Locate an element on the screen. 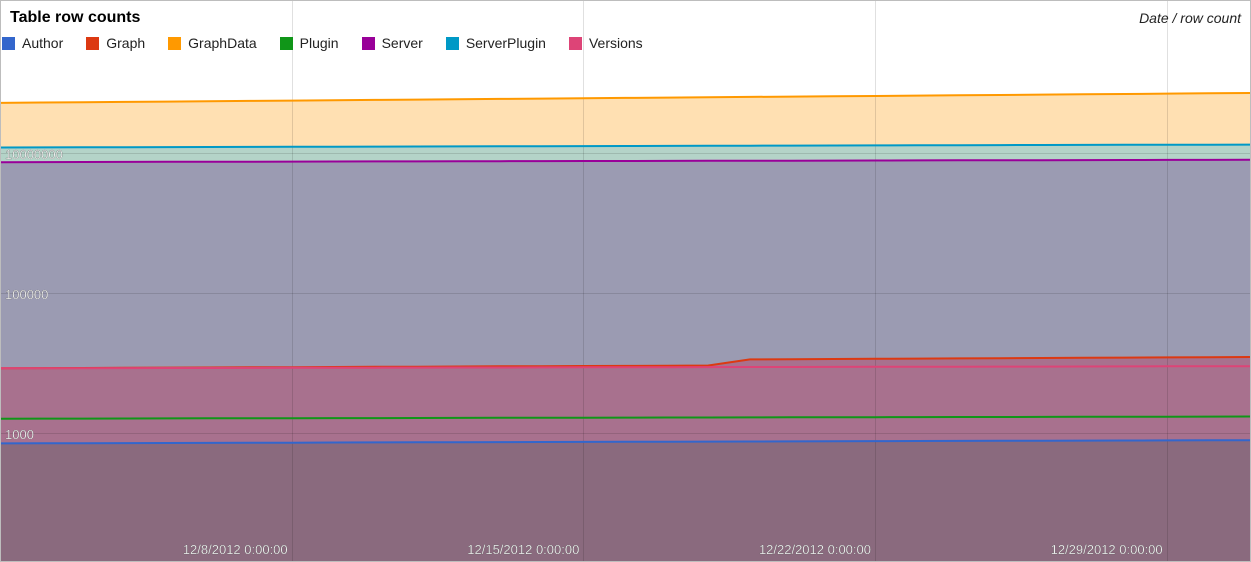 The height and width of the screenshot is (562, 1251). series-line-graphdata is located at coordinates (625, 98).